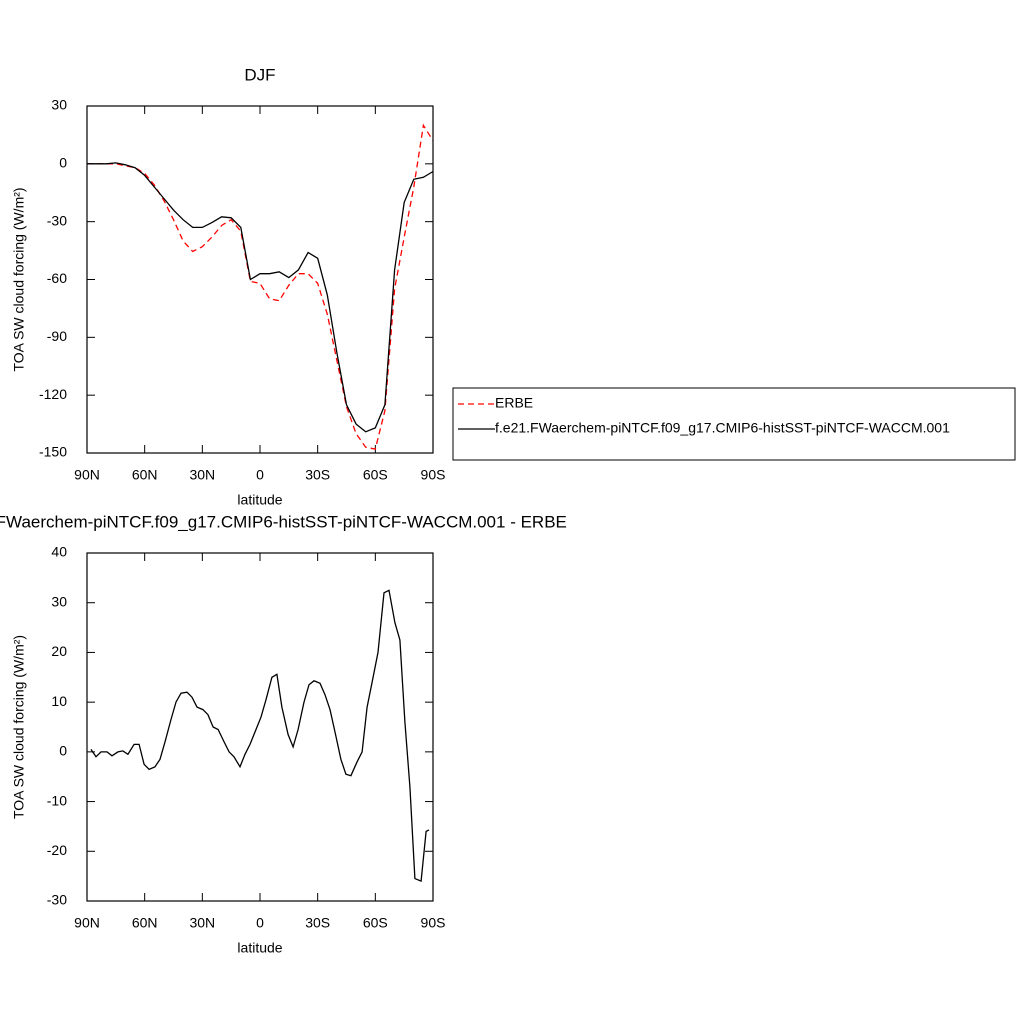 The image size is (1024, 1024). Describe the element at coordinates (57, 800) in the screenshot. I see `y-tick-label: -10` at that location.